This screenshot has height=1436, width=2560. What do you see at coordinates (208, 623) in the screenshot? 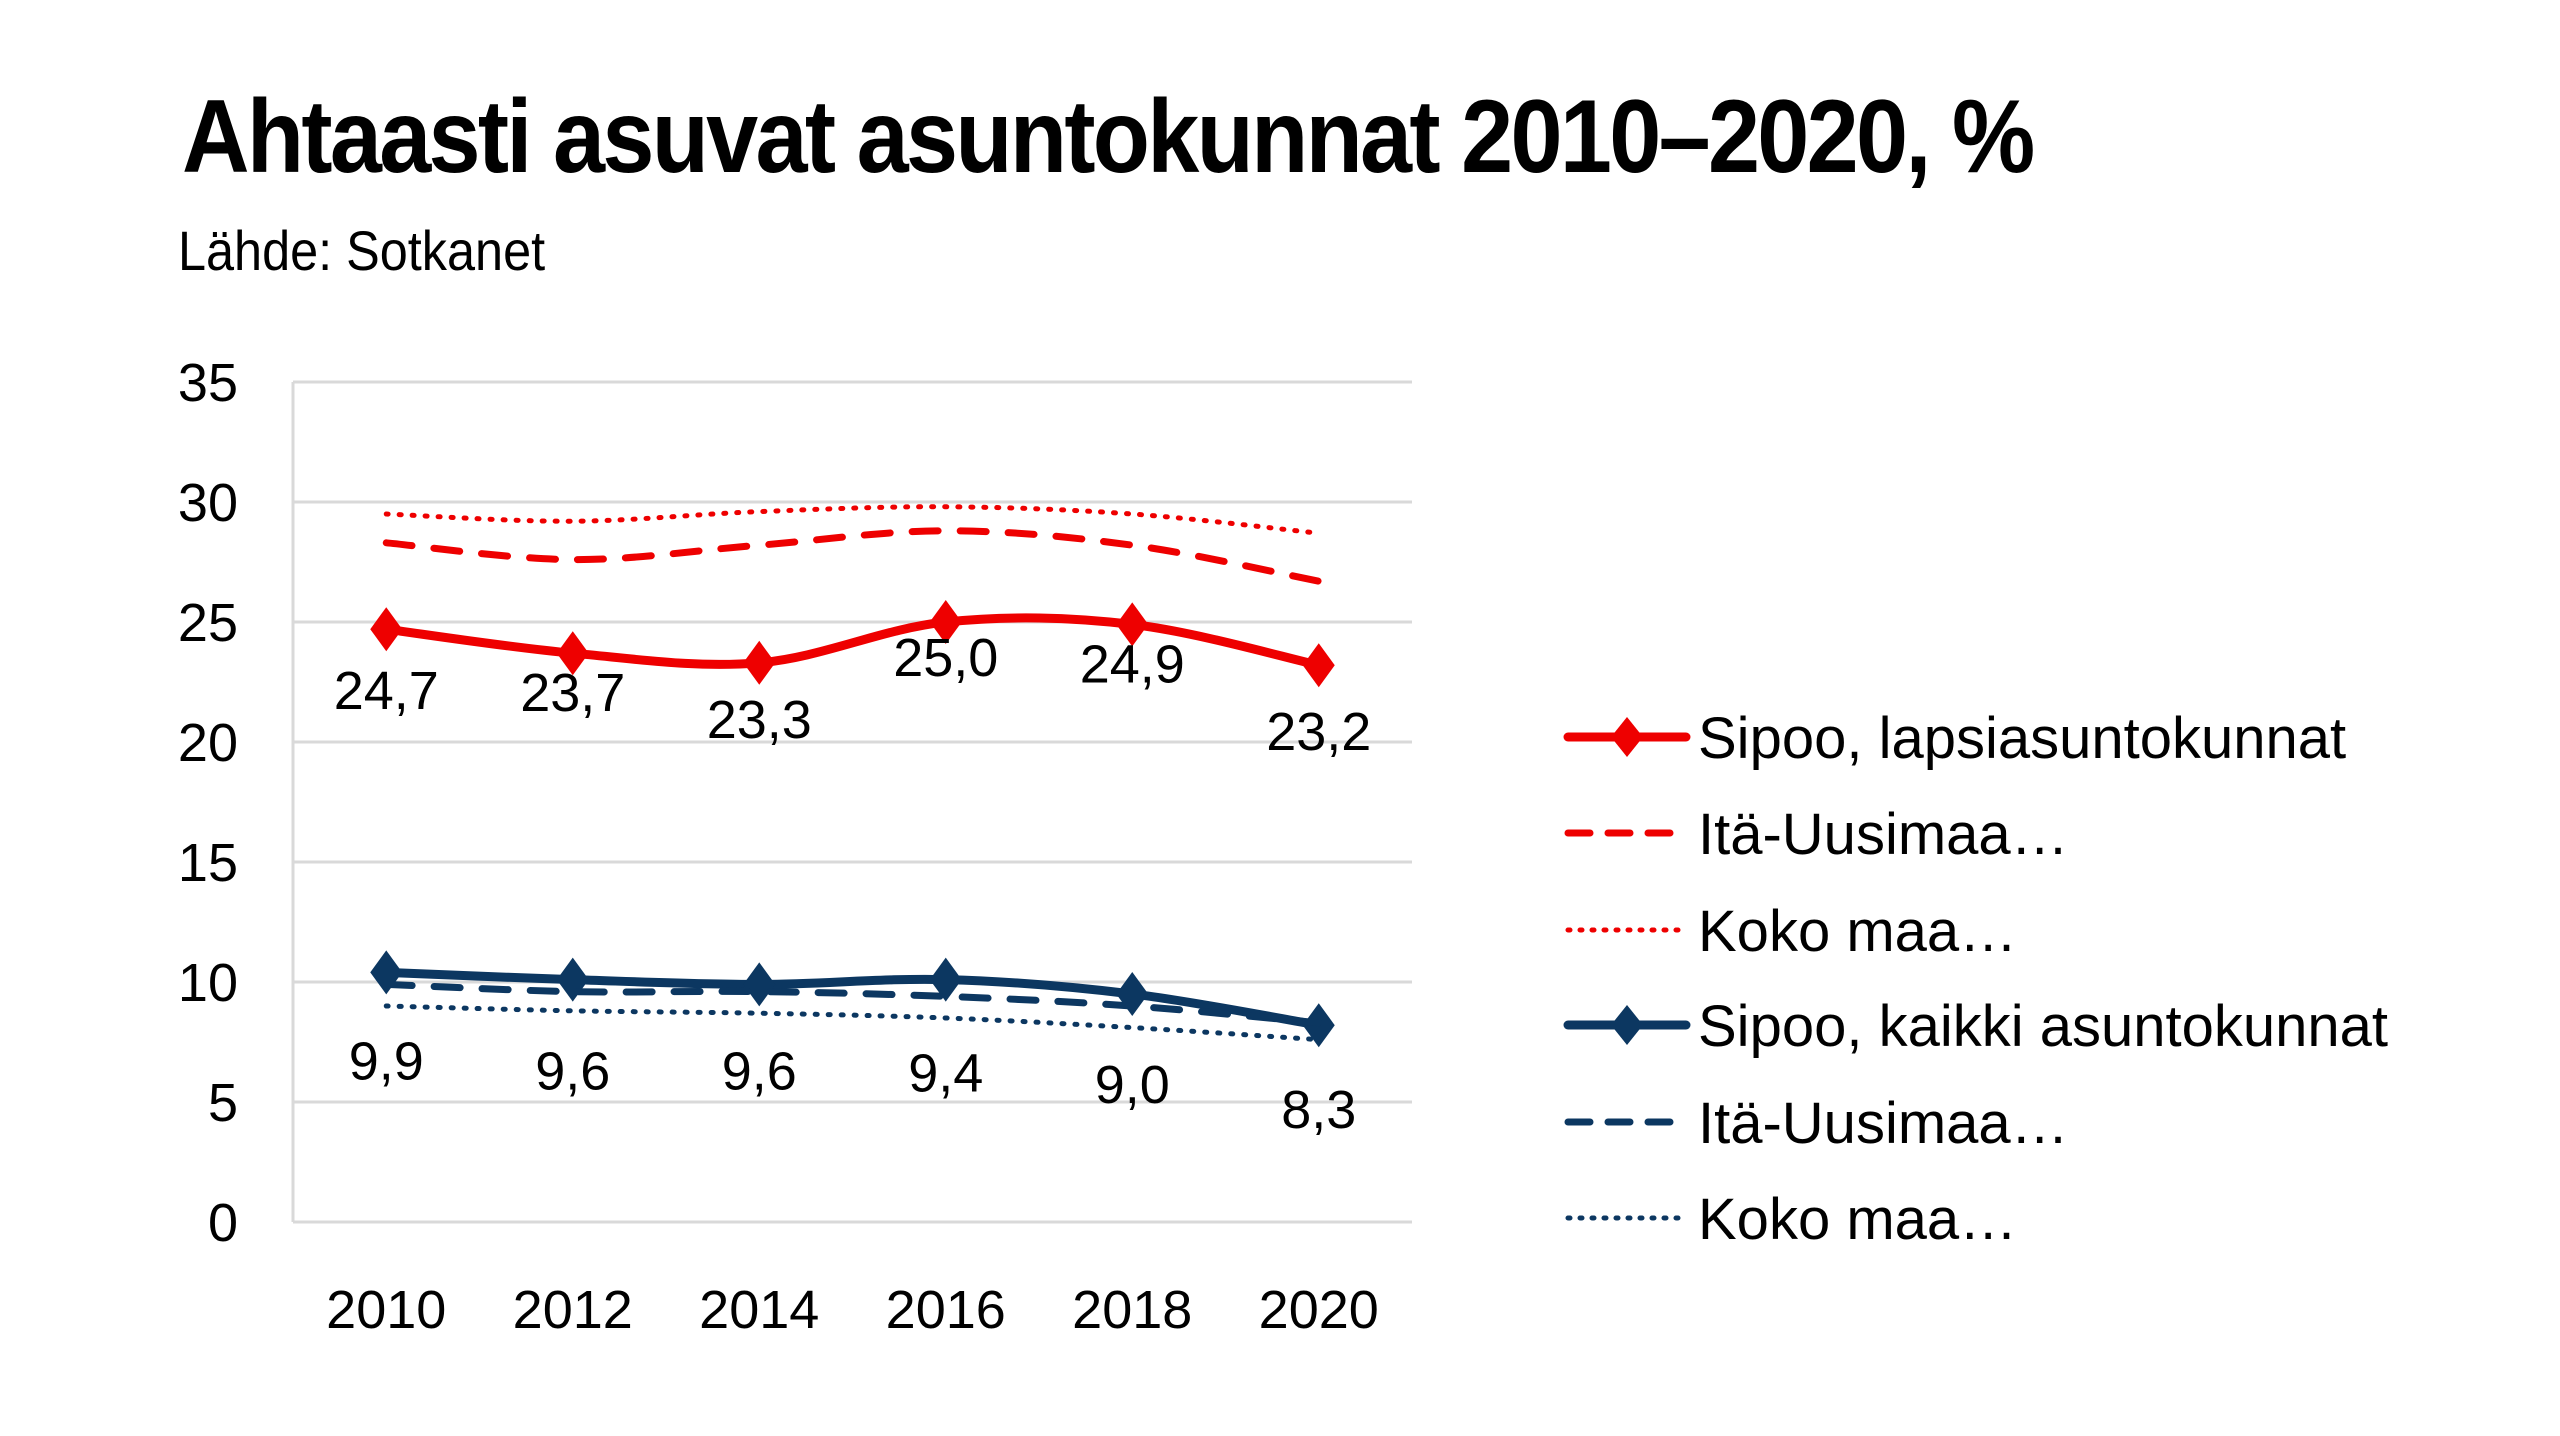
I see `y-tick-label: 25` at bounding box center [208, 623].